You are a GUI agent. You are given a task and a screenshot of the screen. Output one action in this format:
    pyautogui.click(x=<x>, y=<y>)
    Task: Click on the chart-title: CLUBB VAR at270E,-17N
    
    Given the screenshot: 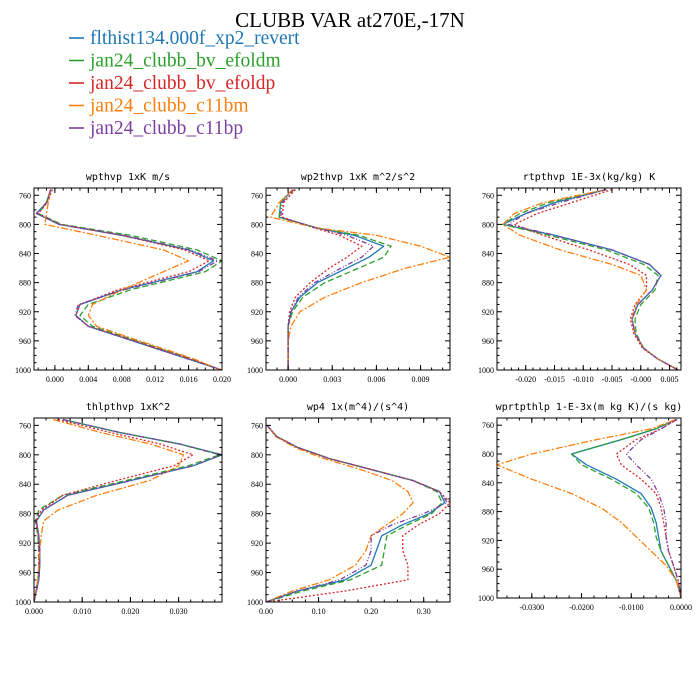 What is the action you would take?
    pyautogui.click(x=350, y=20)
    